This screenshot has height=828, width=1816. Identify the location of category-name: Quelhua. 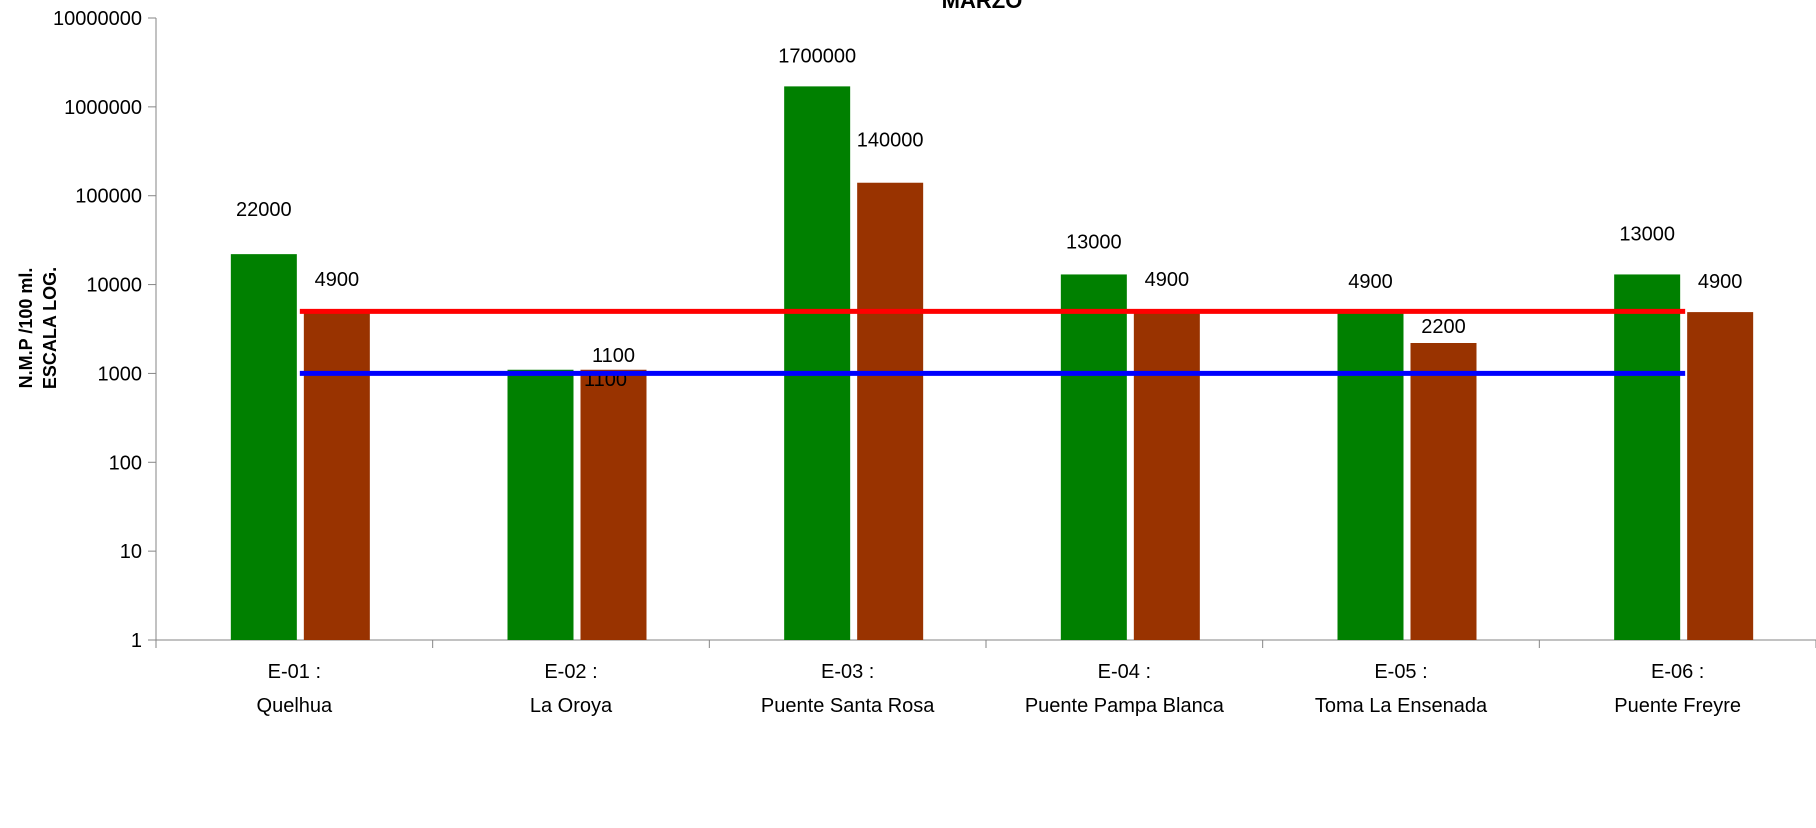
(295, 706).